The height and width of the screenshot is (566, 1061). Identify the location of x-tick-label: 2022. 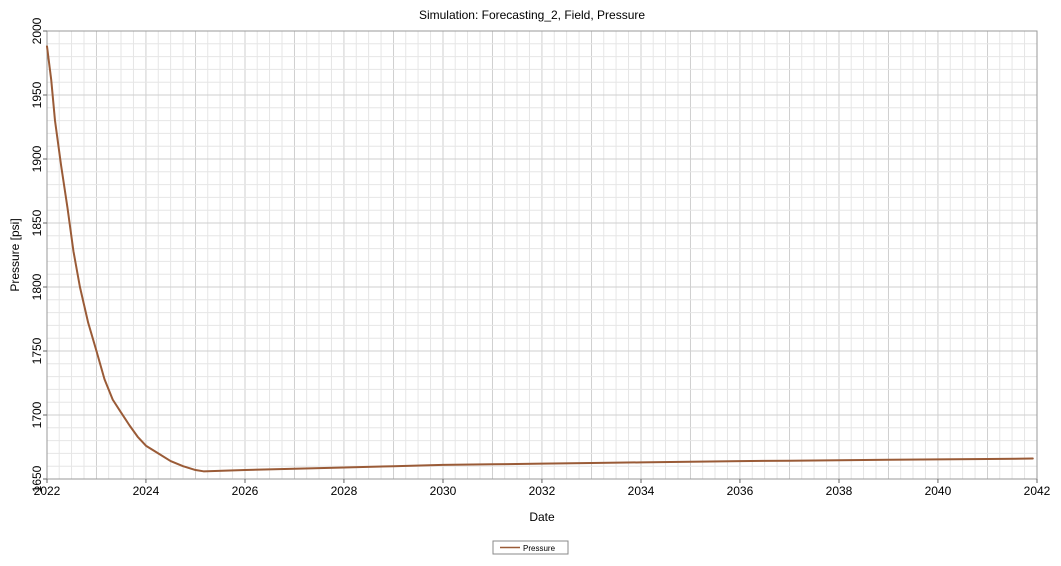
(47, 491).